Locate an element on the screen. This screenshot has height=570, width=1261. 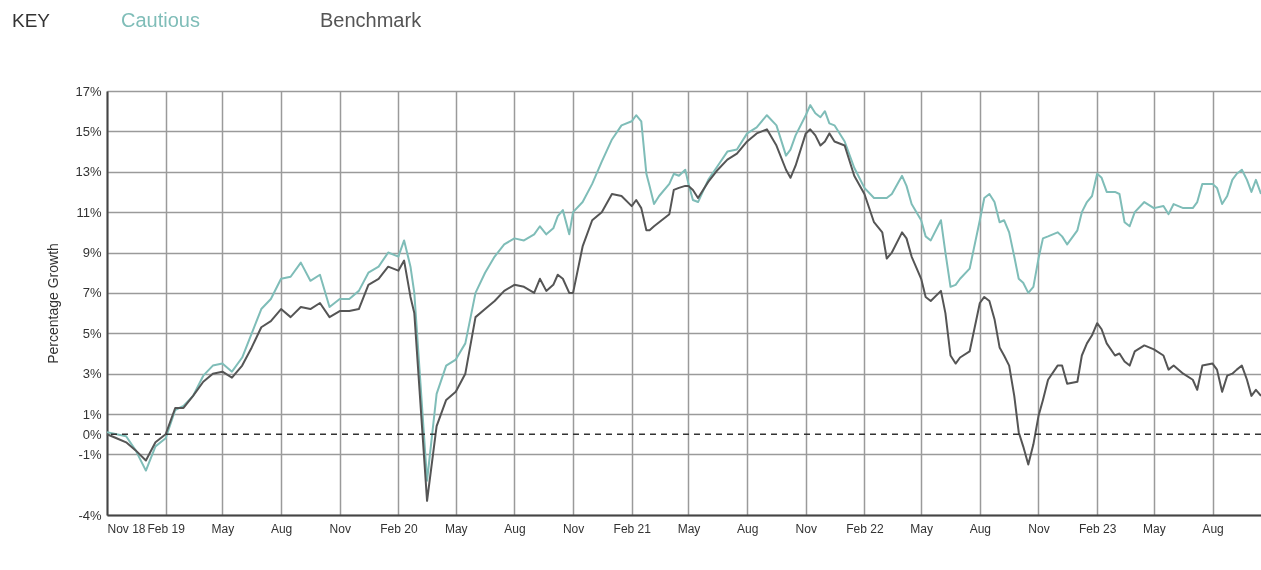
y-tick-label: 0% is located at coordinates (92, 434).